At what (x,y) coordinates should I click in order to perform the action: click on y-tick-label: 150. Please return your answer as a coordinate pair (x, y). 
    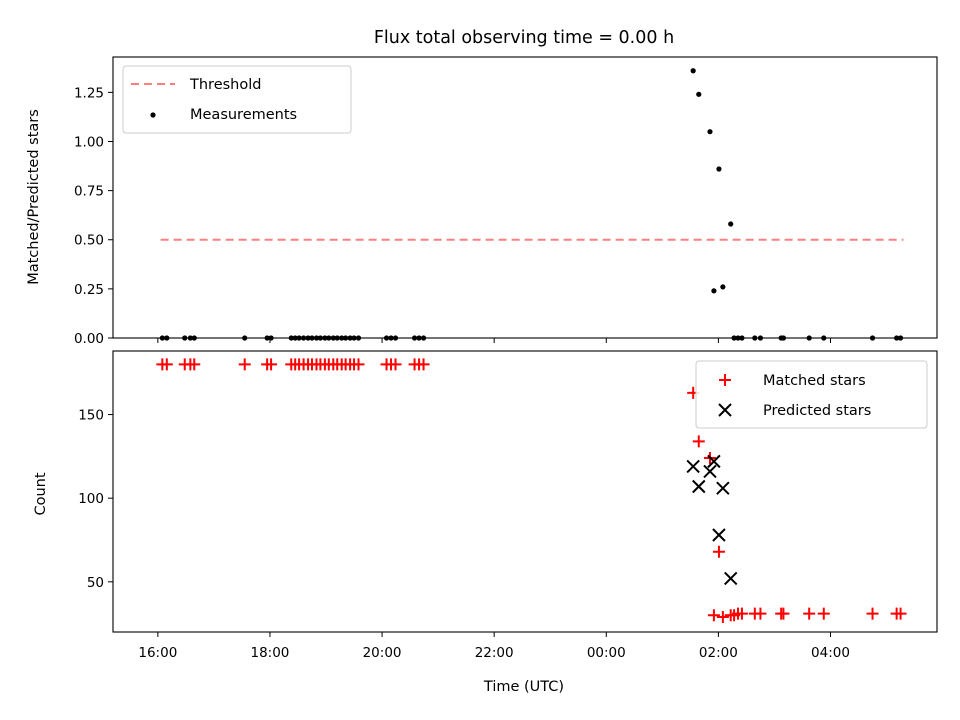
    Looking at the image, I should click on (91, 416).